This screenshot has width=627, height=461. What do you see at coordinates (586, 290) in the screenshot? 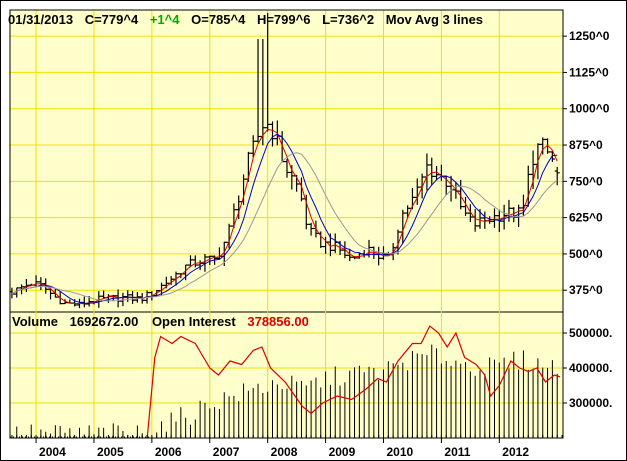
I see `price-tick-label-0: 375^0` at bounding box center [586, 290].